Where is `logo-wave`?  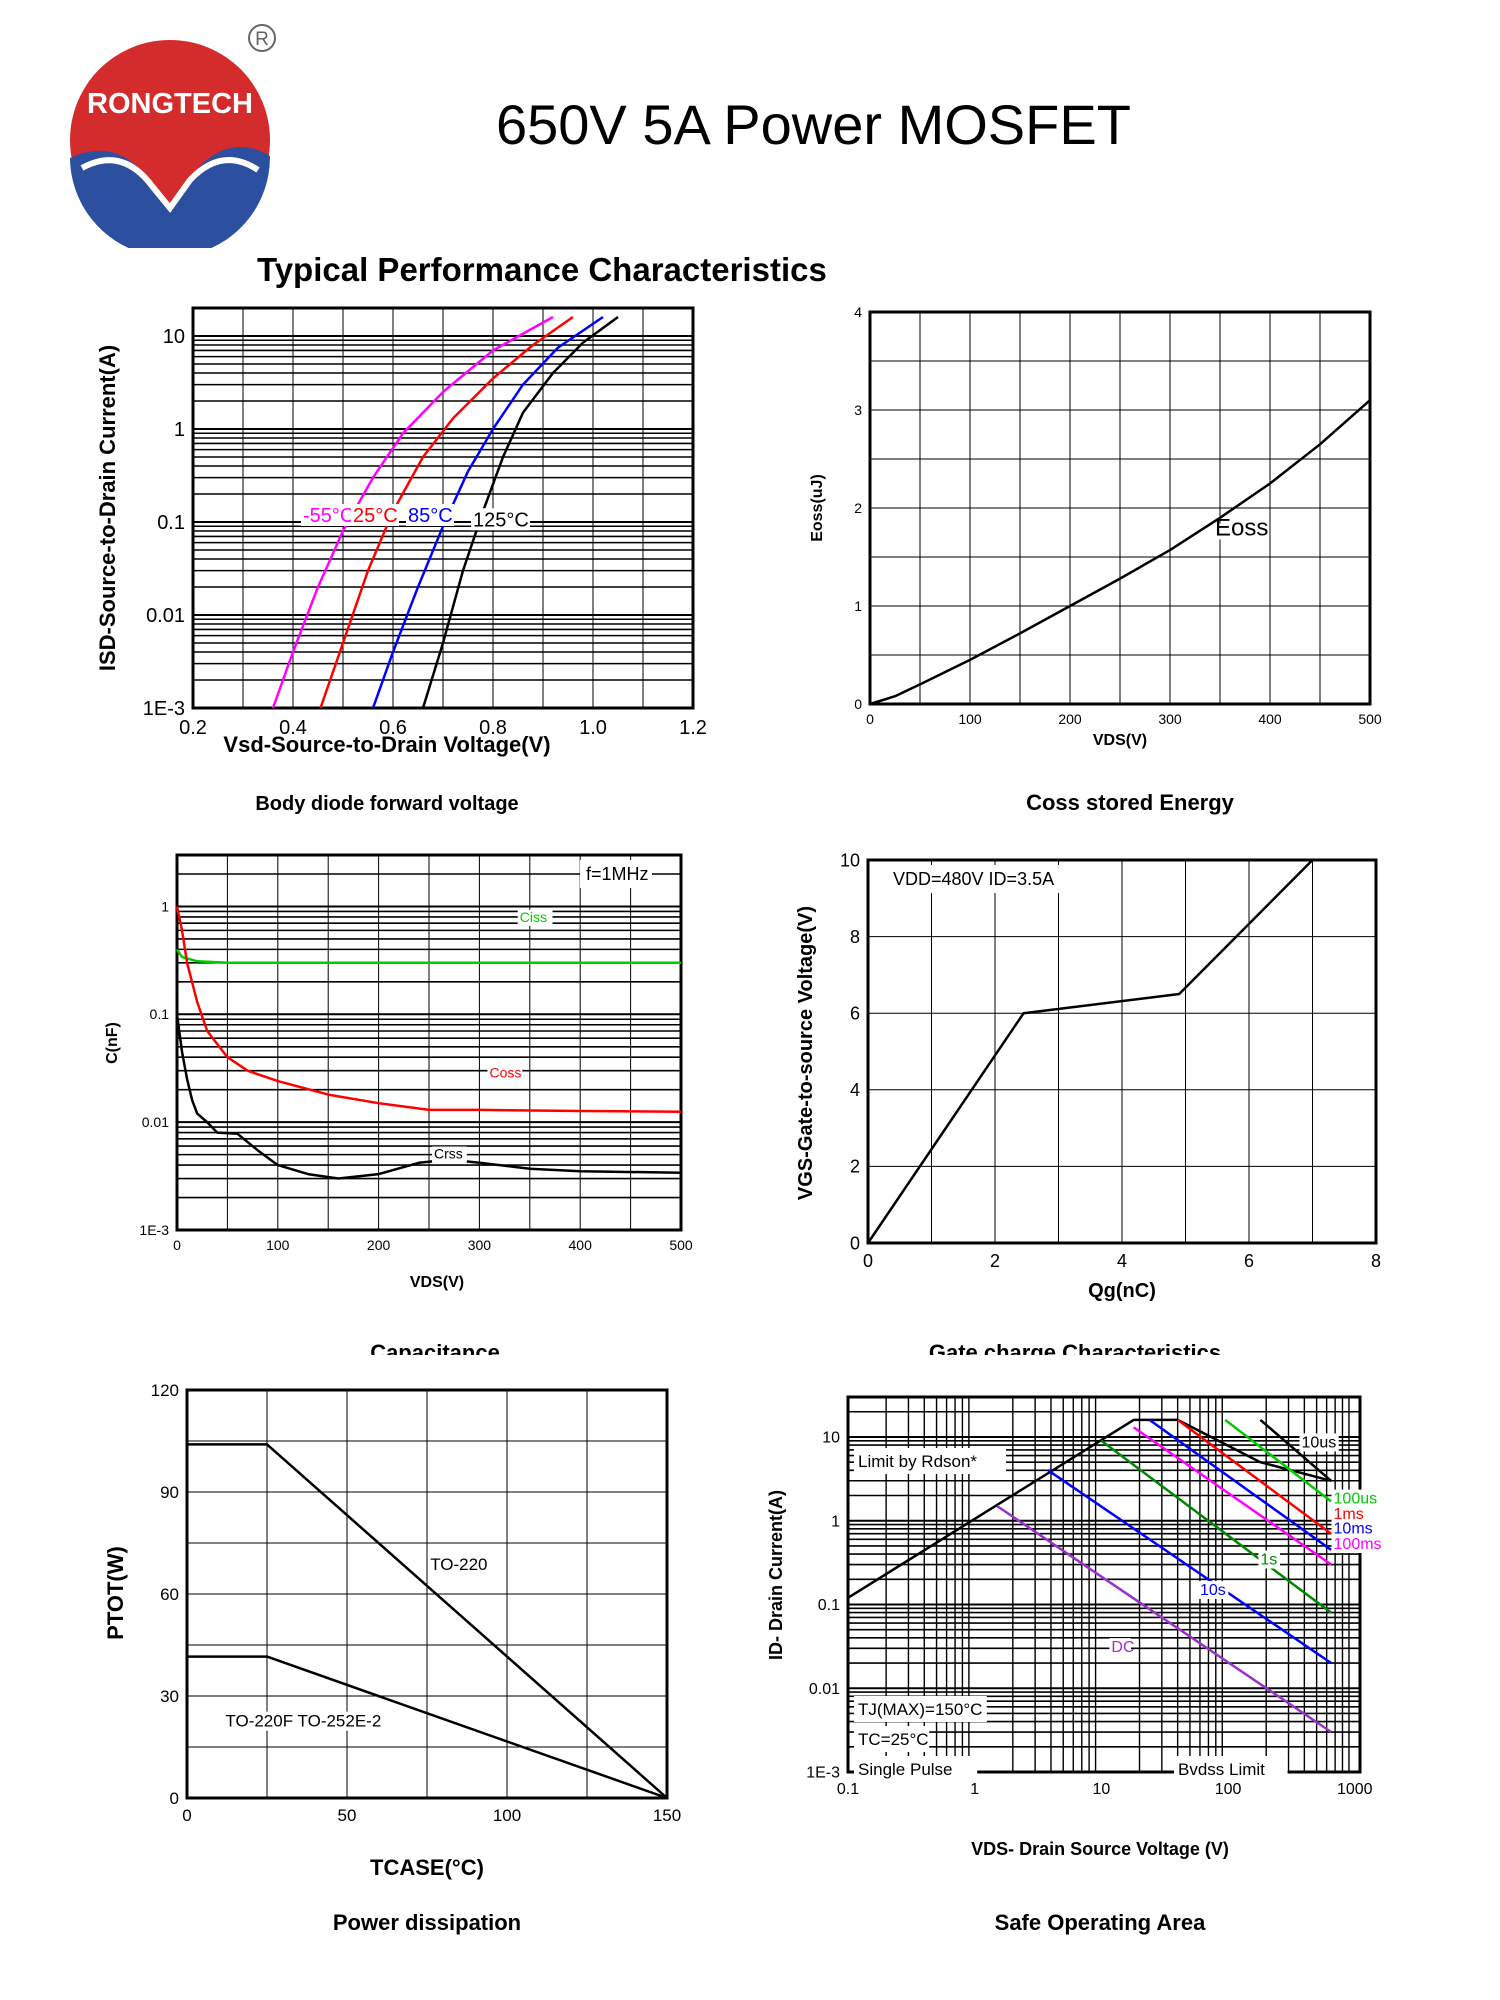
logo-wave is located at coordinates (170, 185).